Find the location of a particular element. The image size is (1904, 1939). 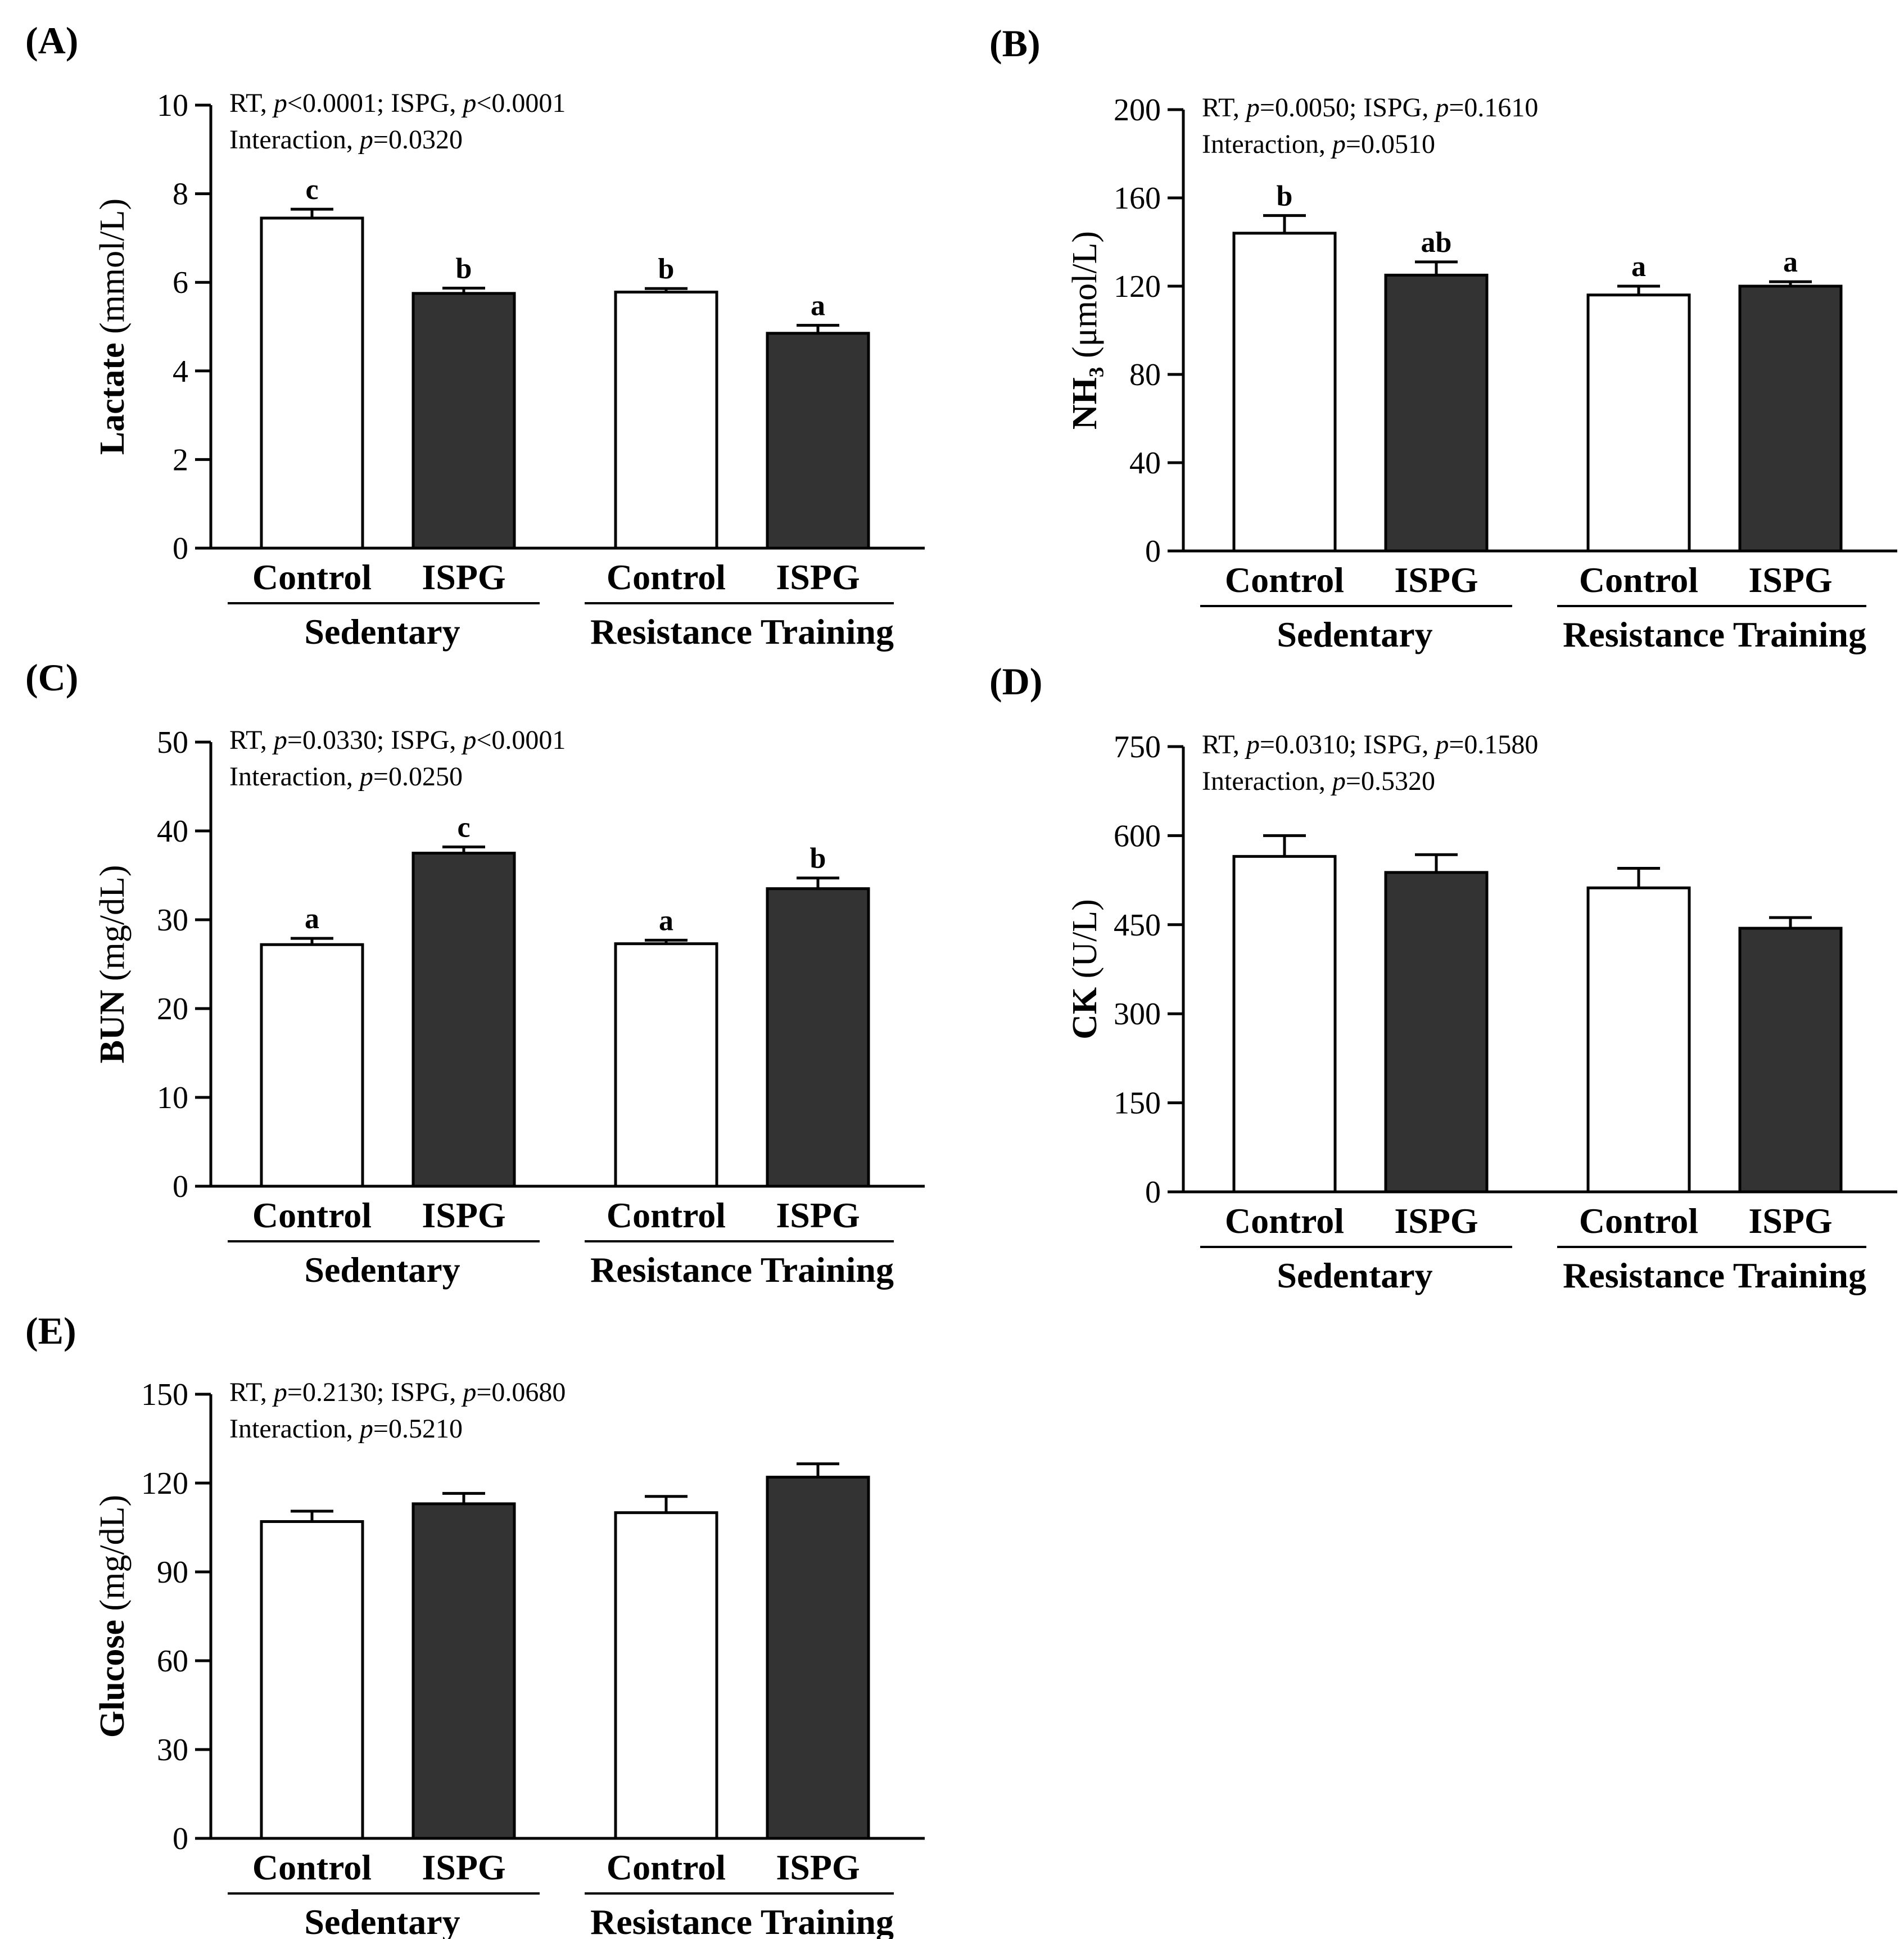

y-tick-label: 2 is located at coordinates (180, 459).